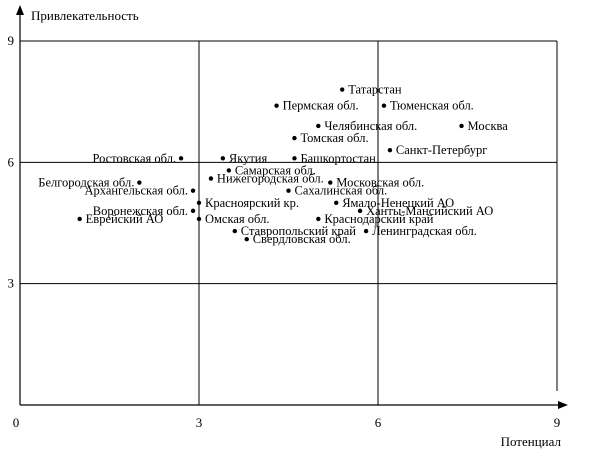 The image size is (589, 461). I want to click on point-label: Красноярский кр., so click(252, 203).